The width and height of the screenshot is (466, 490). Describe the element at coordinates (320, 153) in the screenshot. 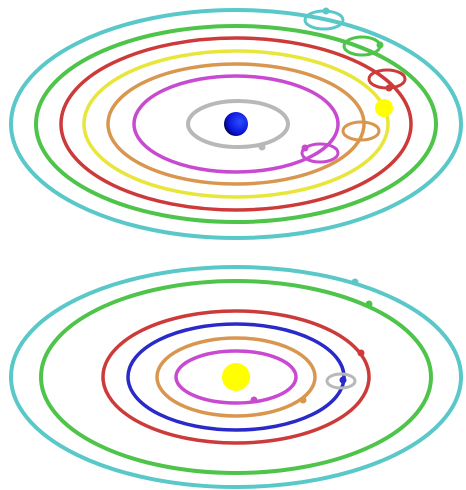

I see `mercury-epicycle` at that location.